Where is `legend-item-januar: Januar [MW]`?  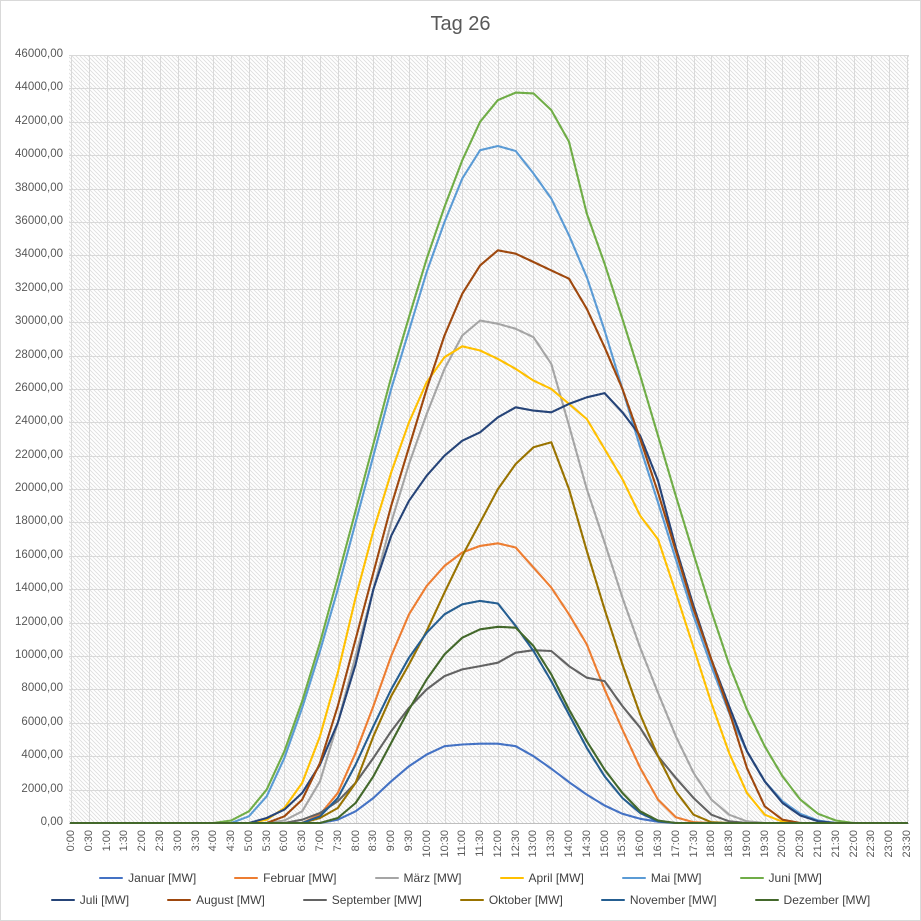
legend-item-januar: Januar [MW] is located at coordinates (147, 878).